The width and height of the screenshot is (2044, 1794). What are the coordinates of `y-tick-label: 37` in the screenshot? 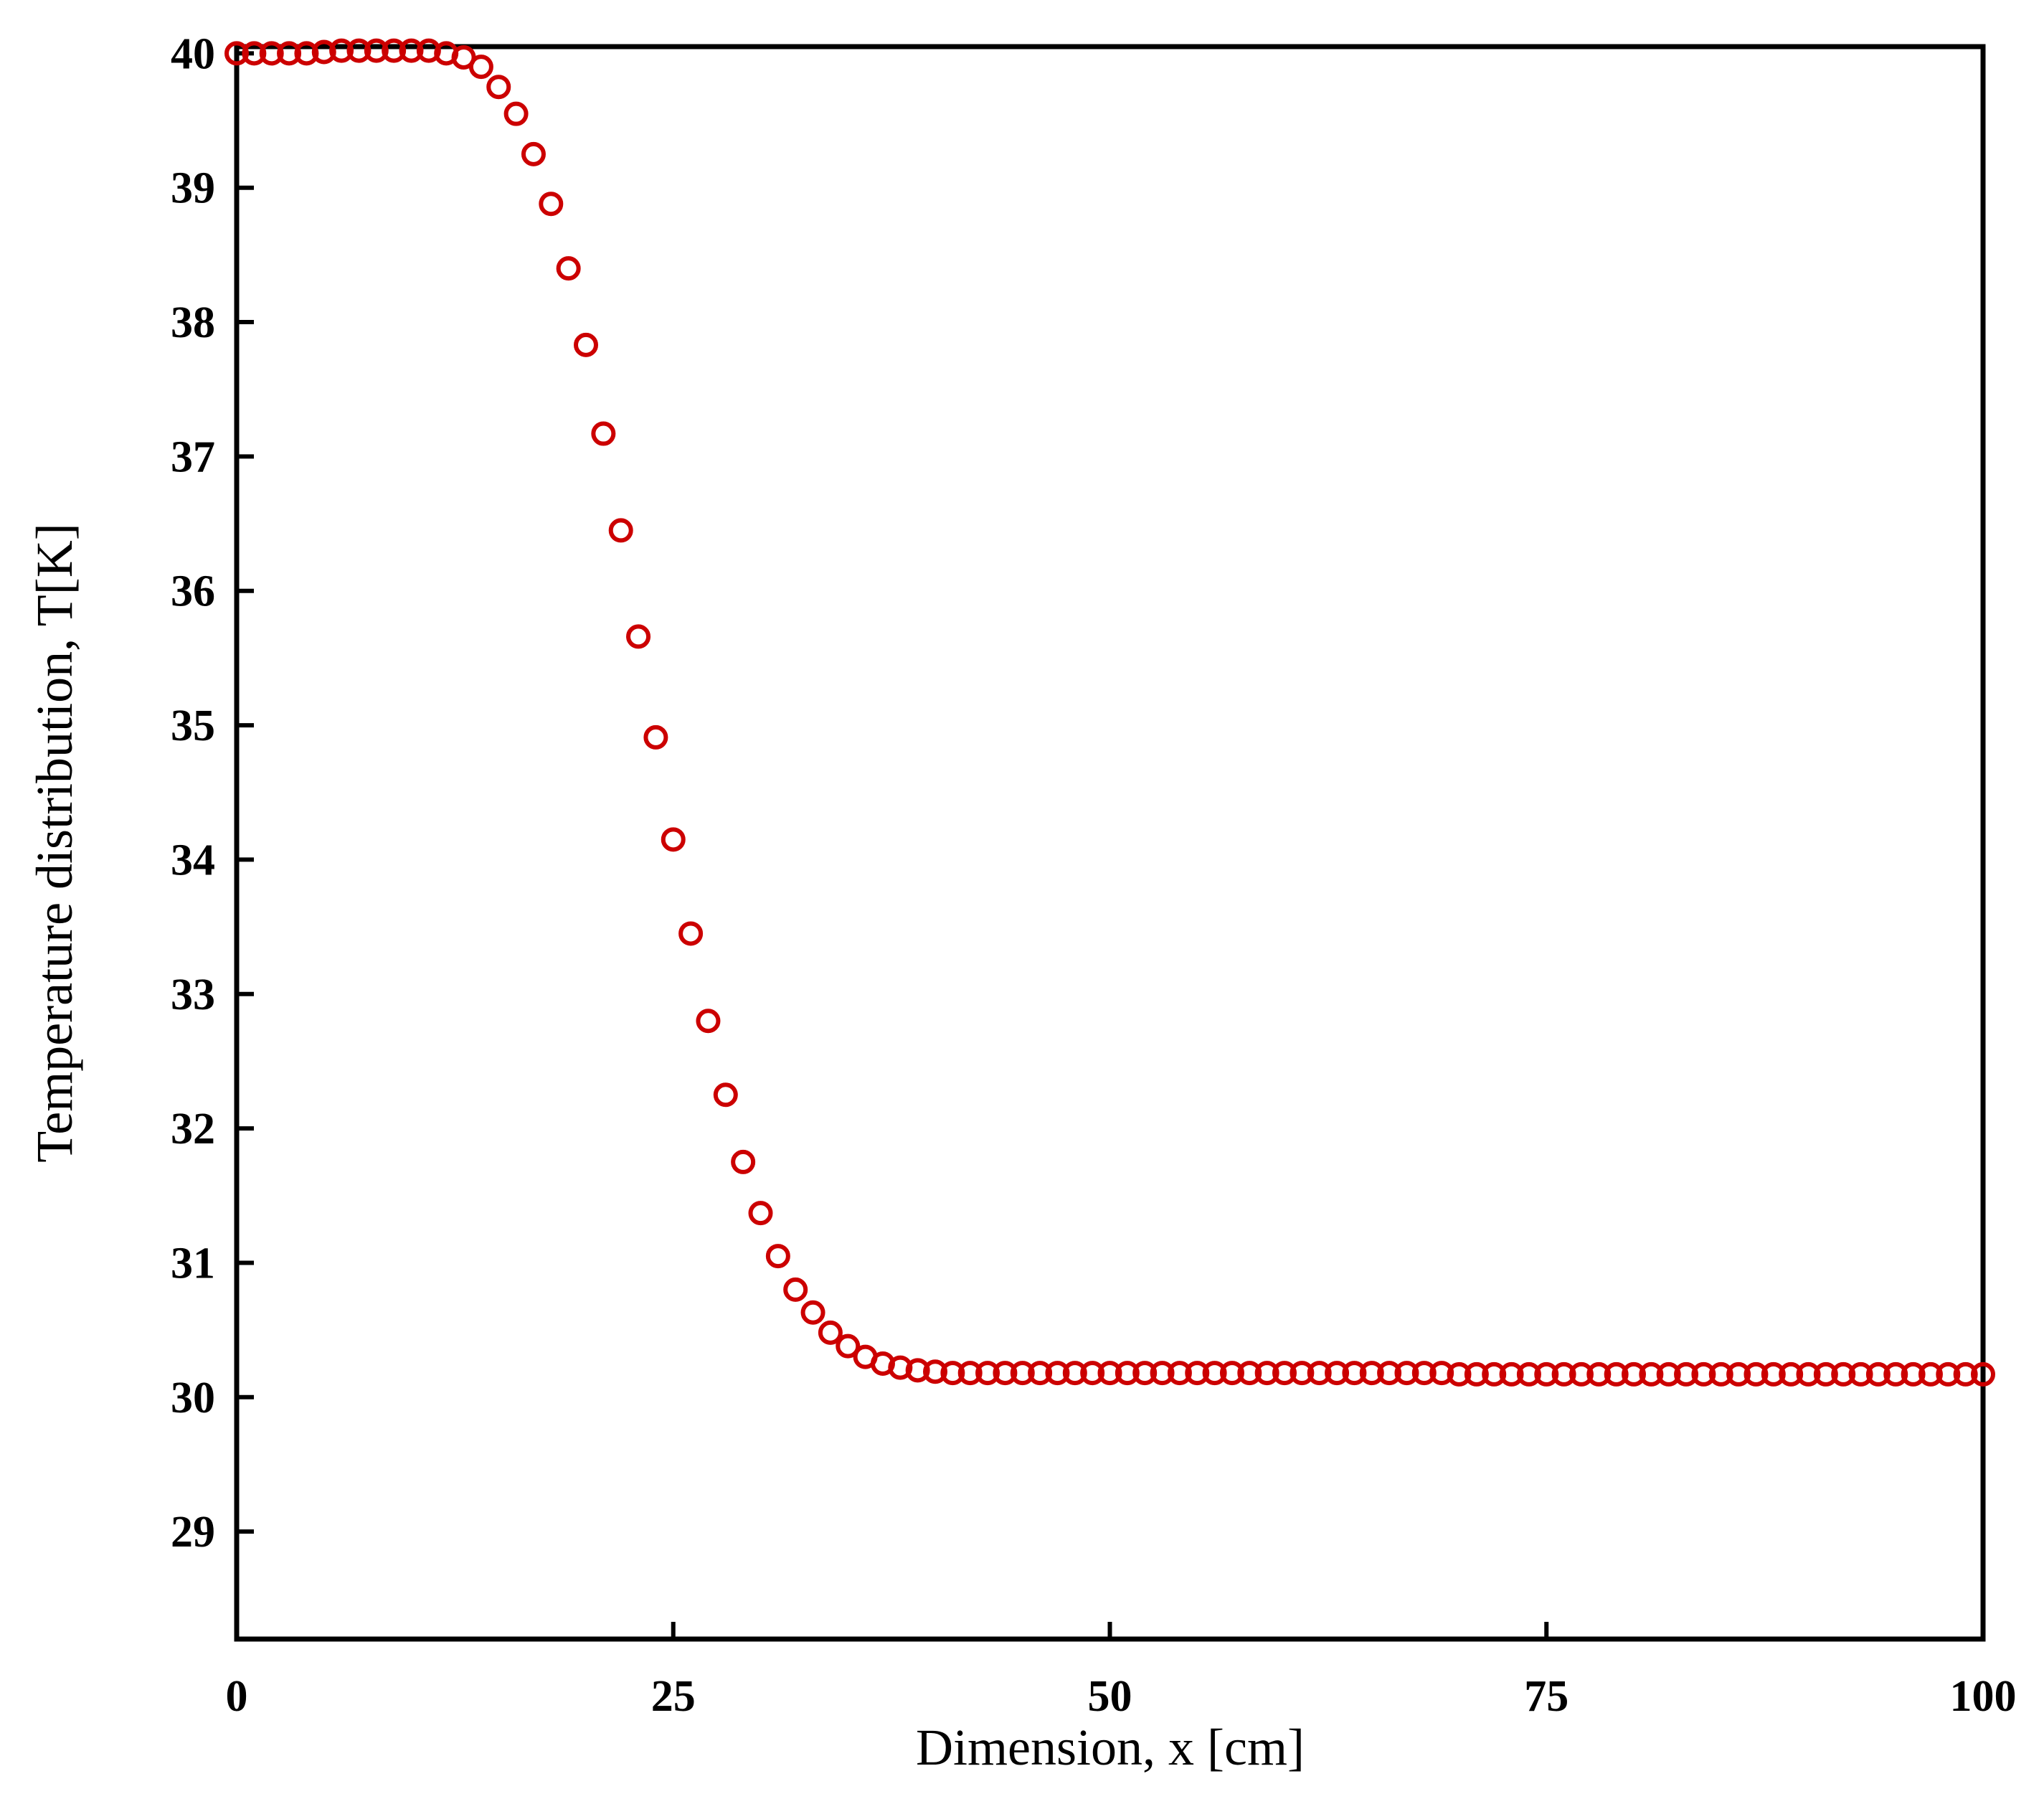 It's located at (193, 457).